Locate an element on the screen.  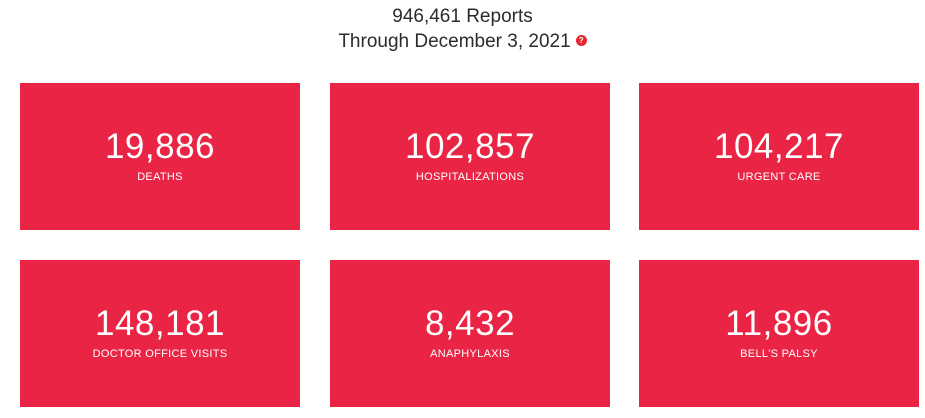
reports-date-subtitle: Through December 3, 2021? is located at coordinates (462, 41).